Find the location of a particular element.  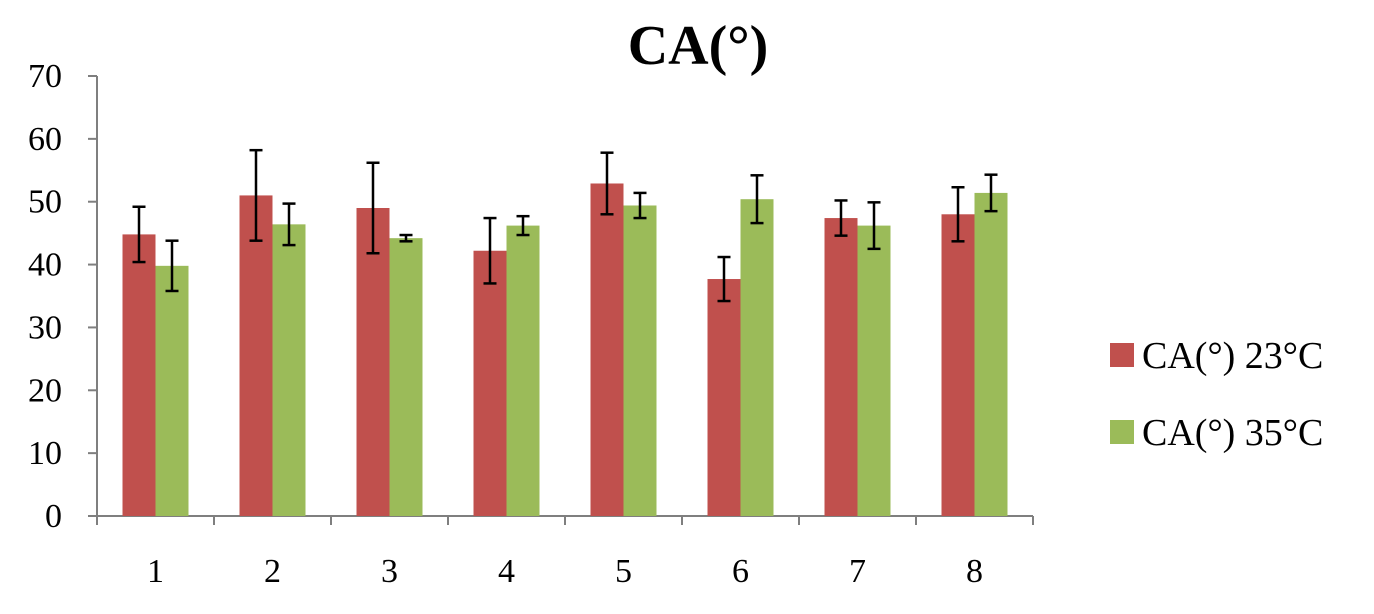

legend-label-series-1: CA(°) 23°C is located at coordinates (1232, 356).